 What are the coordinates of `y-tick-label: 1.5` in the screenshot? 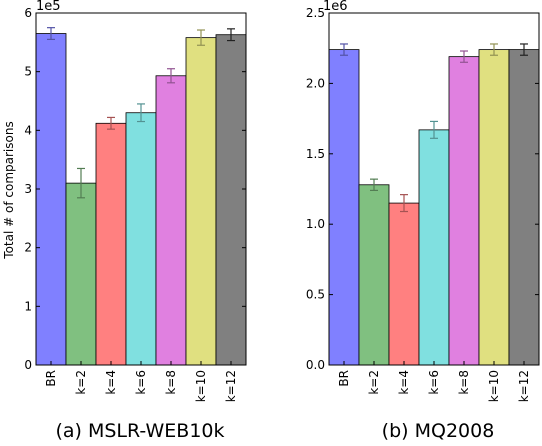 It's located at (315, 154).